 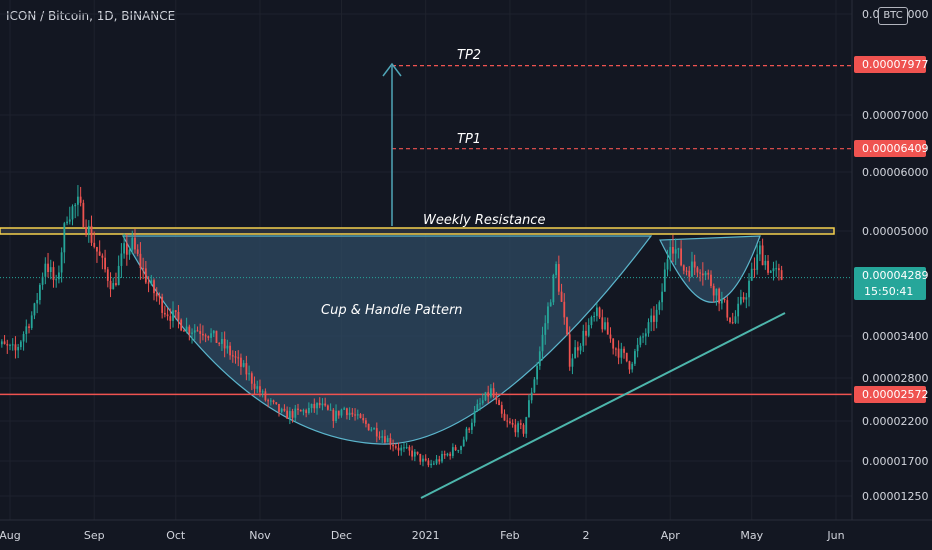 What do you see at coordinates (469, 139) in the screenshot?
I see `tp1-label: TP1` at bounding box center [469, 139].